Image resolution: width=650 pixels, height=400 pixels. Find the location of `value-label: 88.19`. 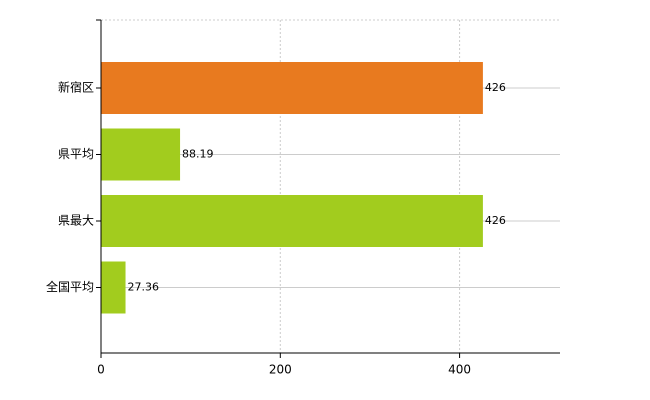

value-label: 88.19 is located at coordinates (198, 154).